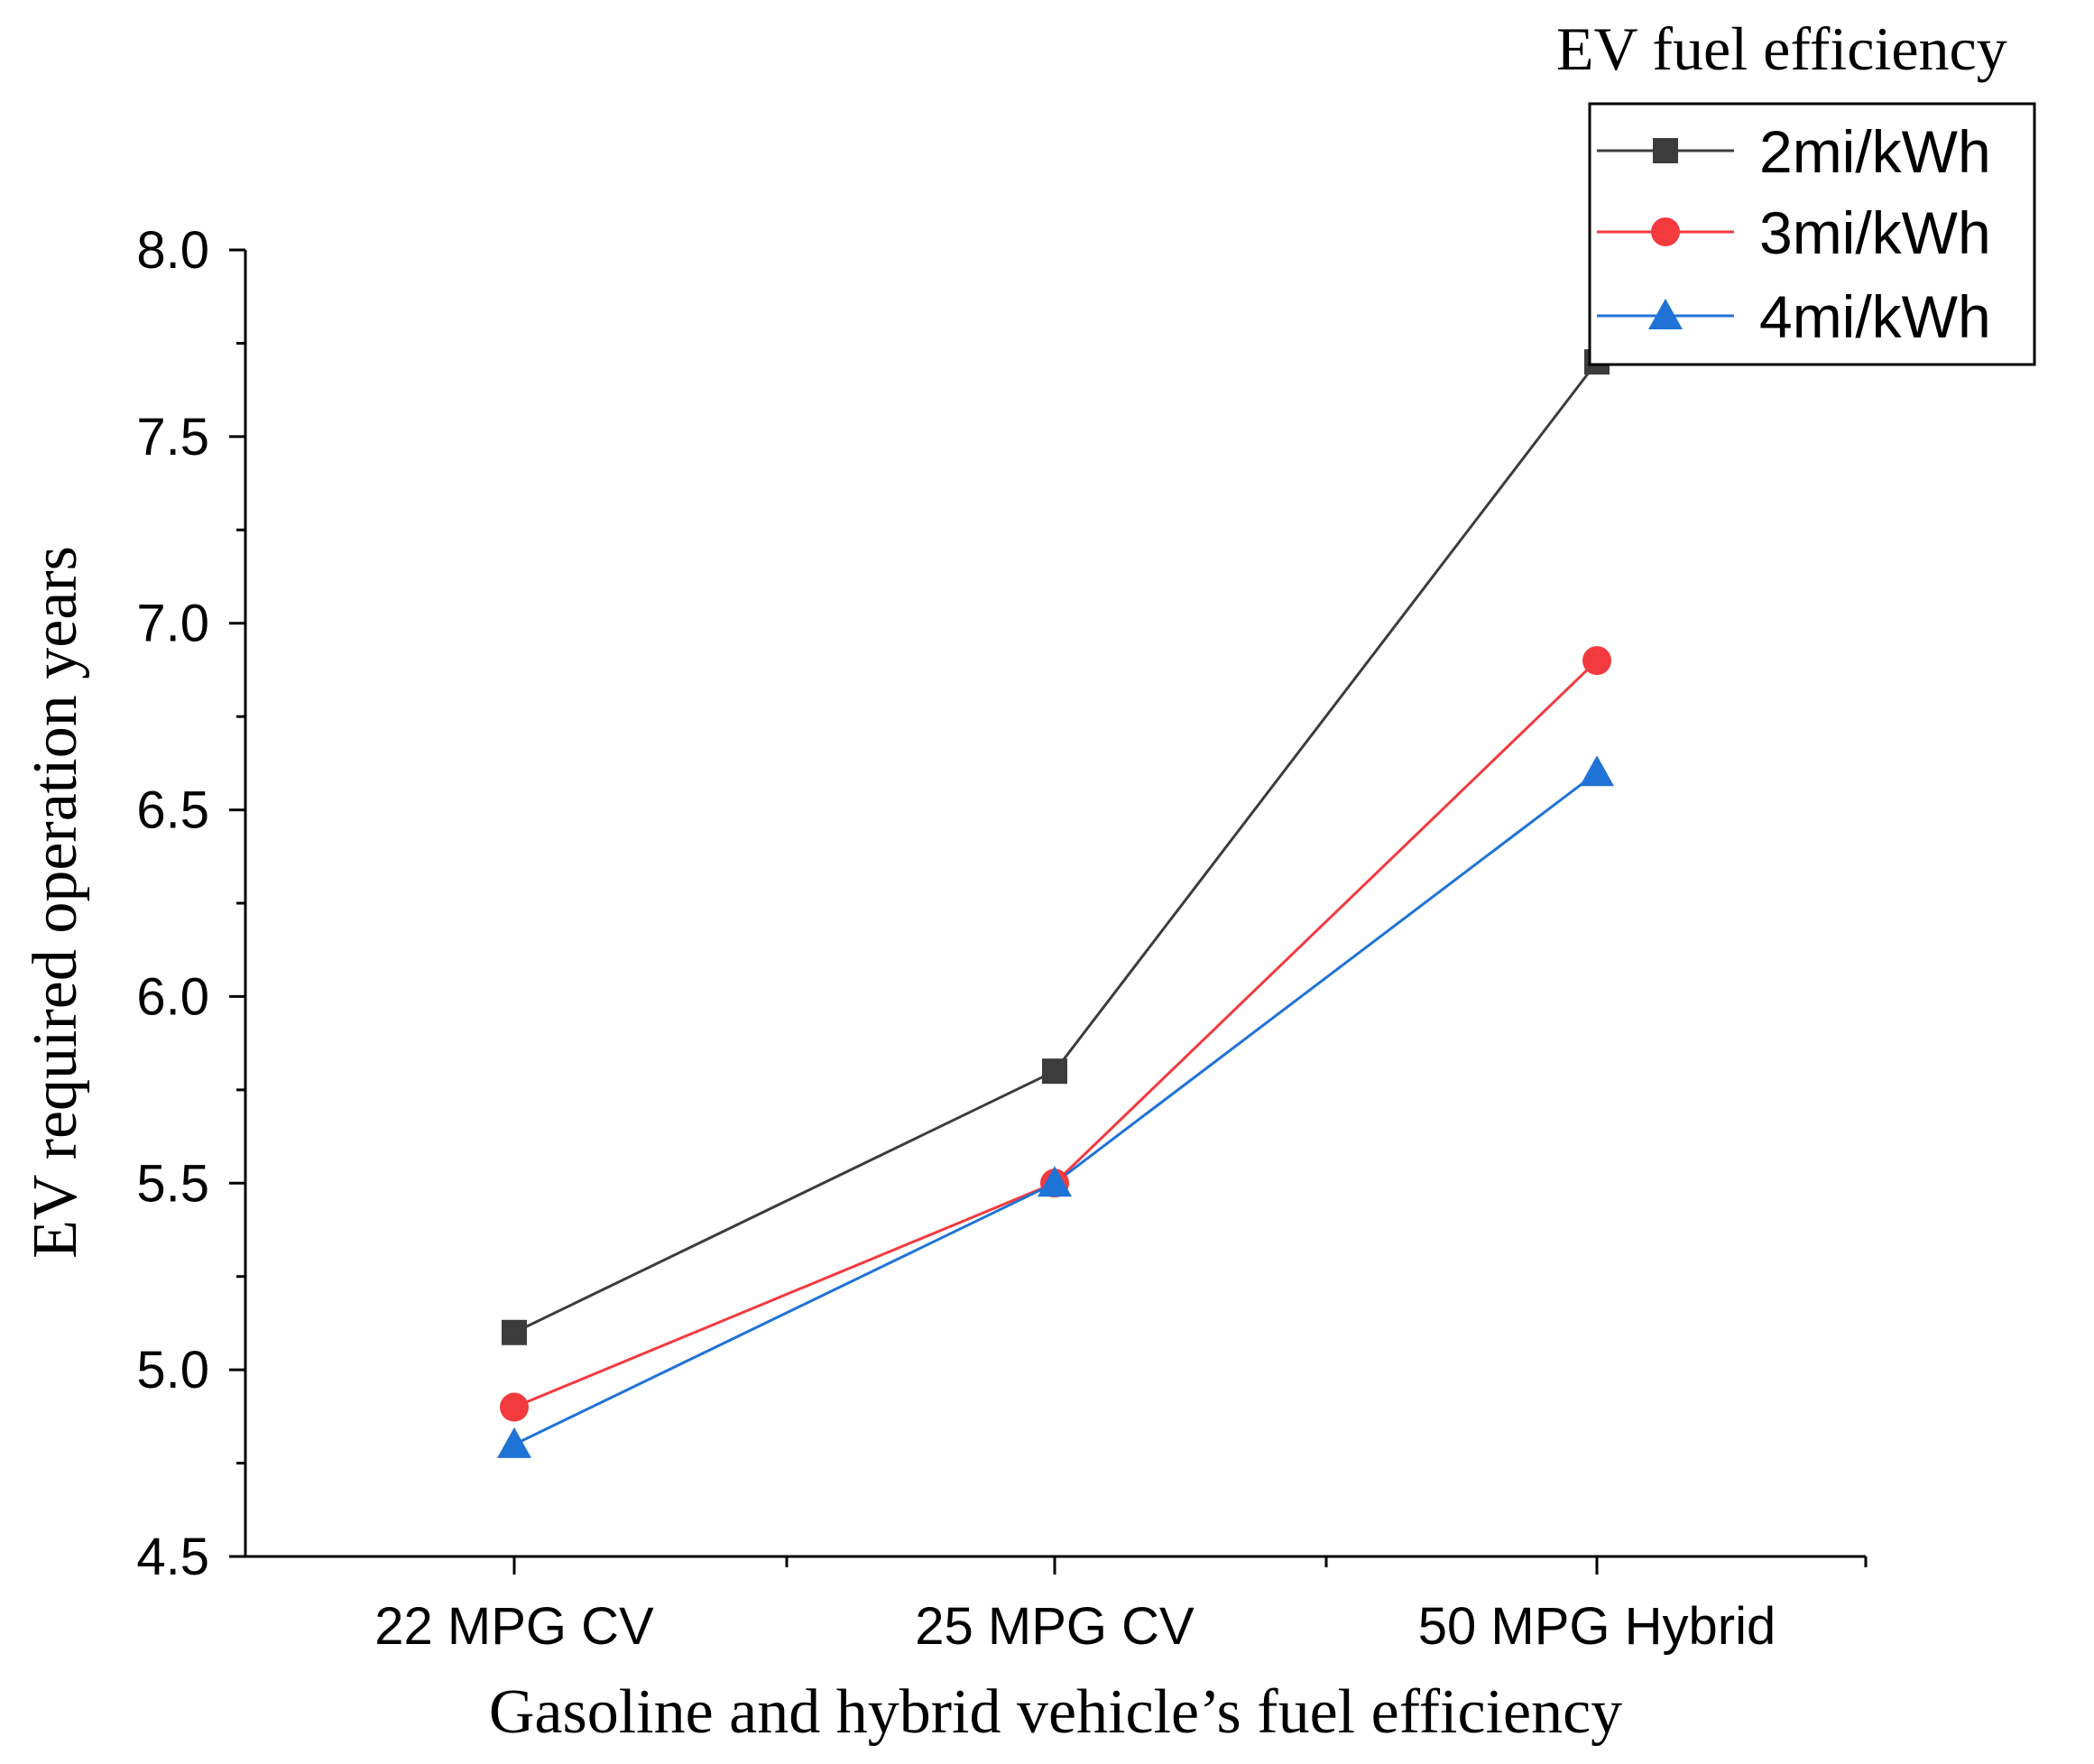  Describe the element at coordinates (514, 1626) in the screenshot. I see `x-tick-label-1: 22 MPG CV` at that location.